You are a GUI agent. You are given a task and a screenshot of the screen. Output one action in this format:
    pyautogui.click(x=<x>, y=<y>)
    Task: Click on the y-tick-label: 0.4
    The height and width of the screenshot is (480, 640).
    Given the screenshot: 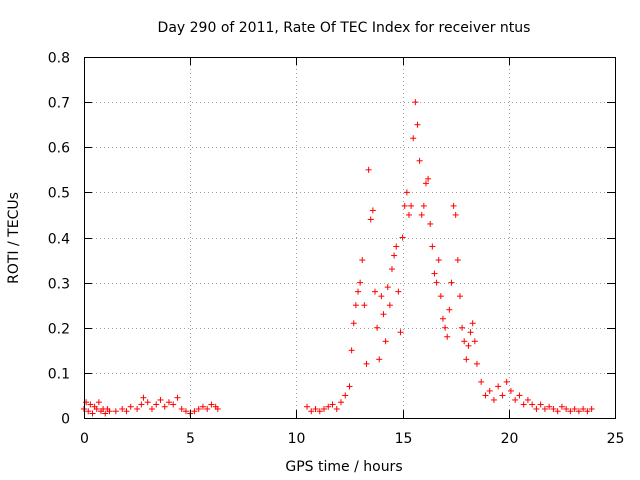 What is the action you would take?
    pyautogui.click(x=59, y=240)
    